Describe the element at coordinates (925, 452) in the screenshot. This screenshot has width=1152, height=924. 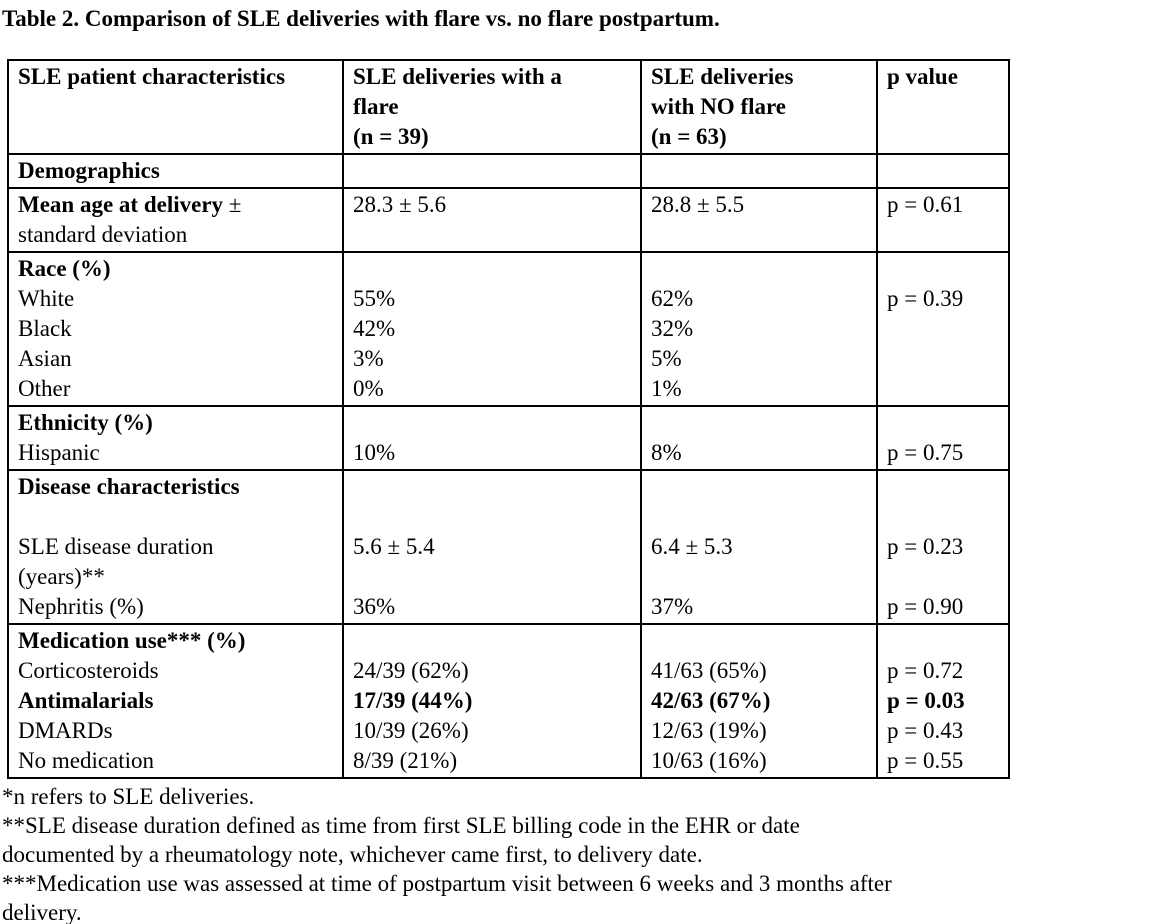
I see `cell-line: p = 0.75` at that location.